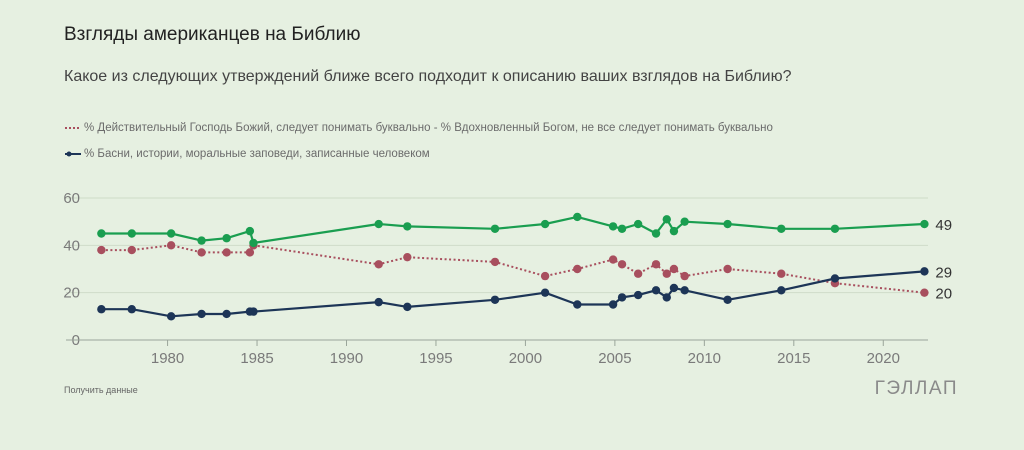 The height and width of the screenshot is (450, 1024). I want to click on x-tick-label-2010: 2010, so click(704, 358).